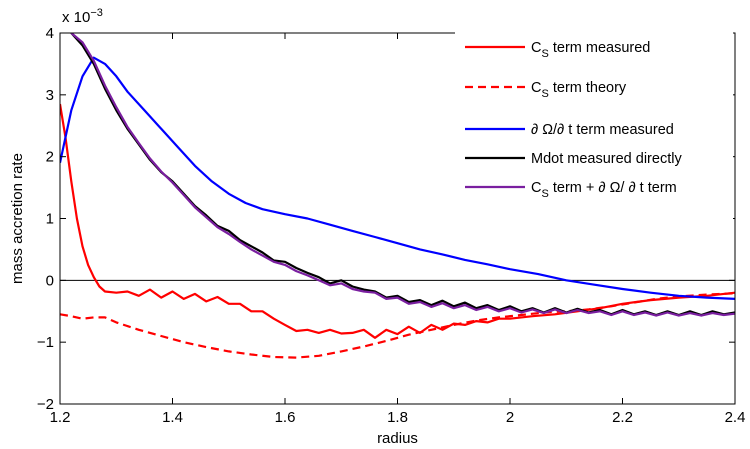 The width and height of the screenshot is (750, 449). What do you see at coordinates (45, 342) in the screenshot?
I see `y-tick-label: −1` at bounding box center [45, 342].